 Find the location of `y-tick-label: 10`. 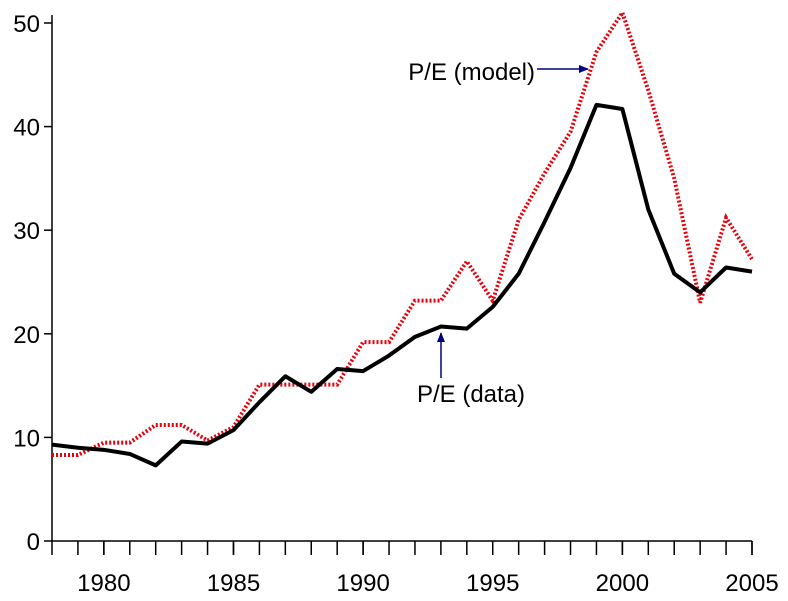

y-tick-label: 10 is located at coordinates (26, 438).